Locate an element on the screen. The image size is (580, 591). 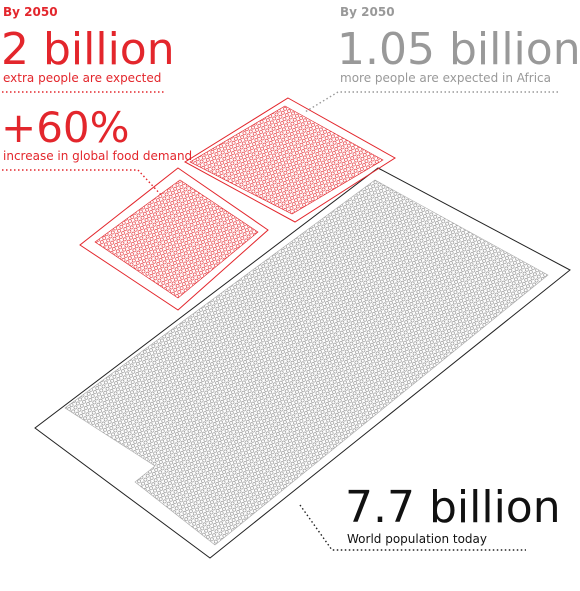
caption: increase in global food demand is located at coordinates (97, 156).